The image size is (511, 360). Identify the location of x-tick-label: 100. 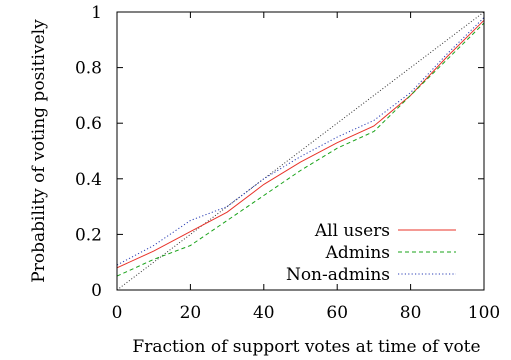
(484, 313).